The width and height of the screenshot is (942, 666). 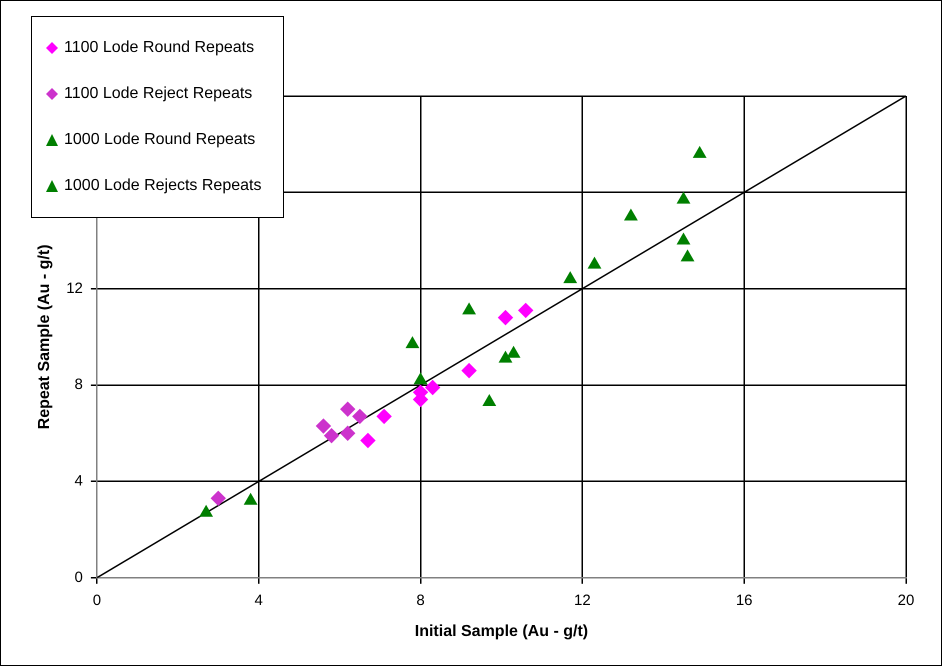 I want to click on legend-label: 1000 Lode Rejects Repeats, so click(x=163, y=186).